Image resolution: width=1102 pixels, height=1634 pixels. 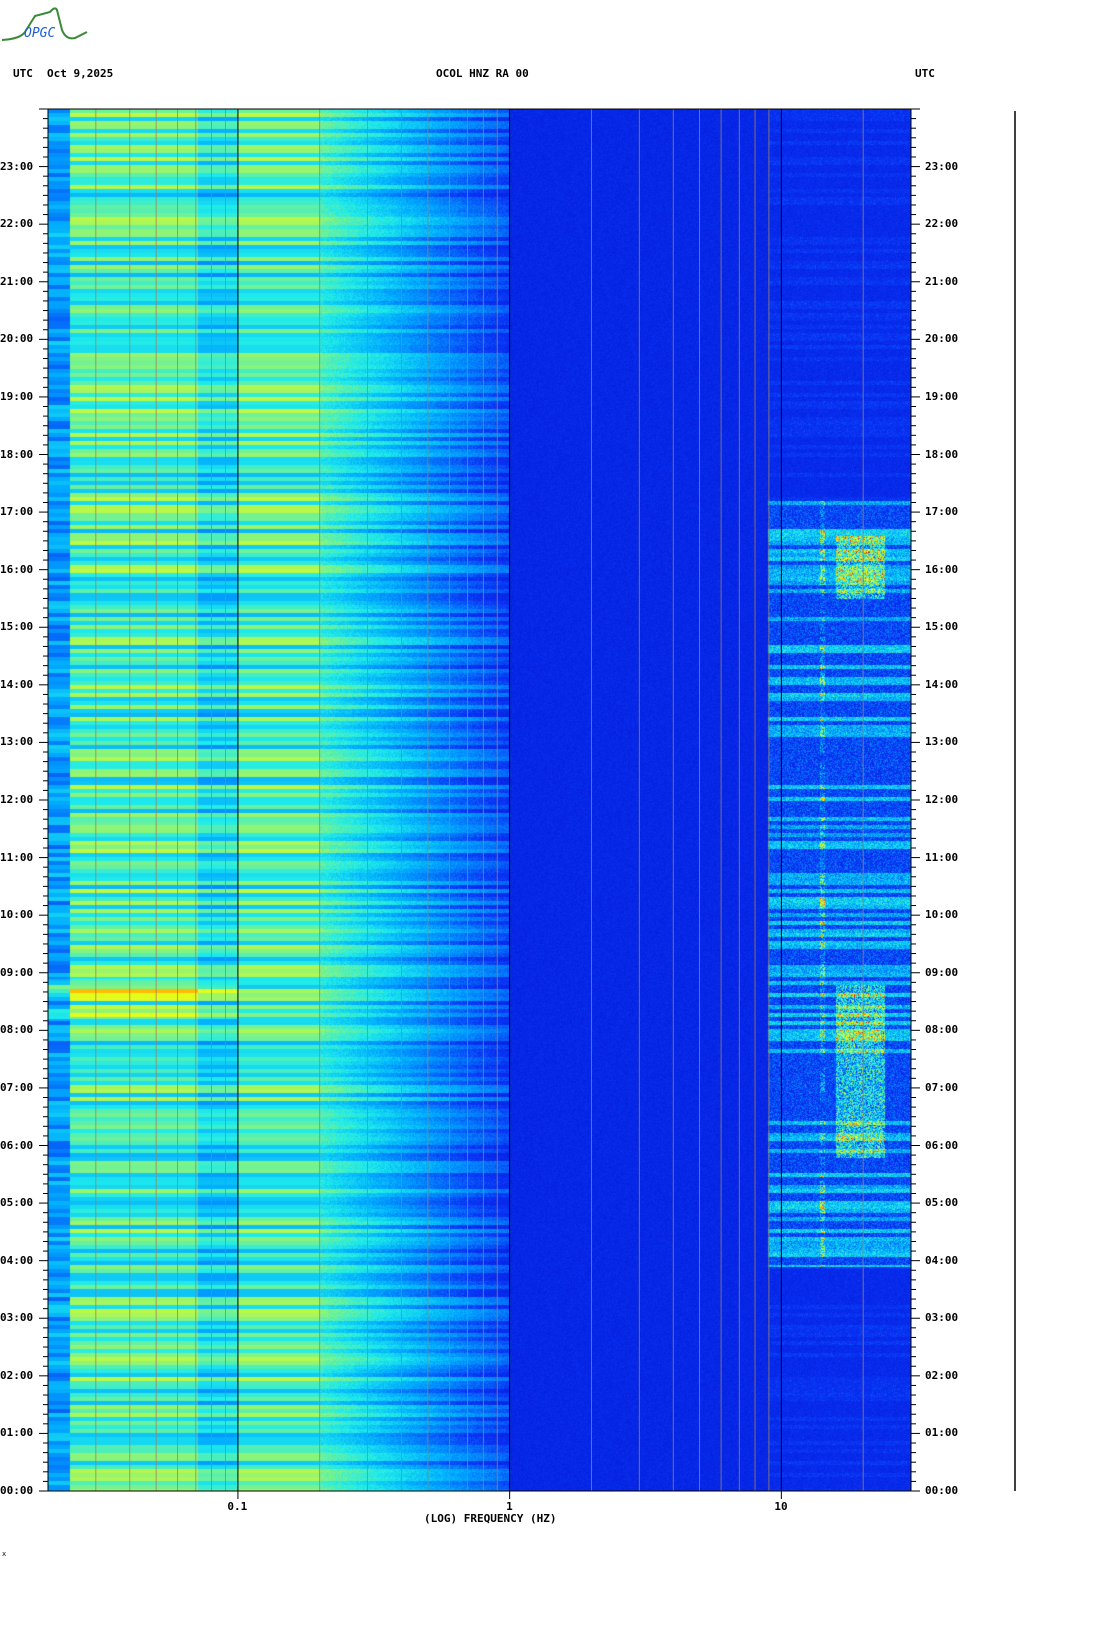 I want to click on x-tick-label: 10, so click(x=781, y=1506).